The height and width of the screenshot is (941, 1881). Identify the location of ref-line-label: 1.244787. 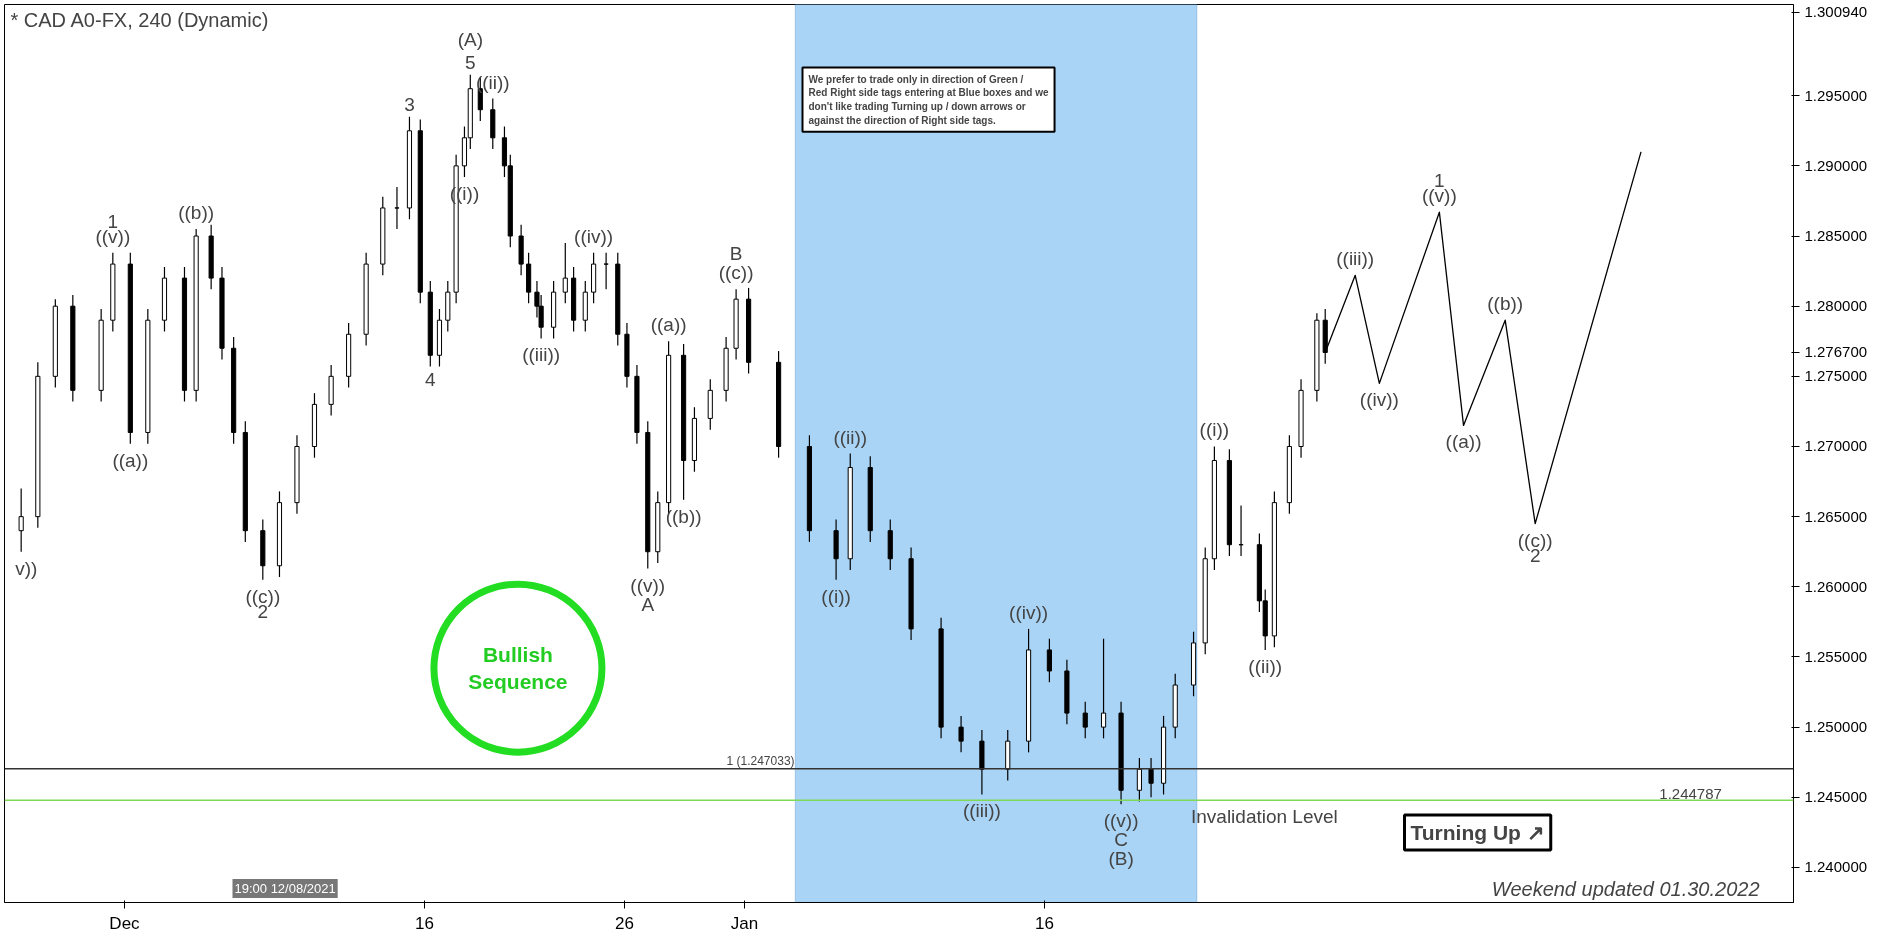
(1690, 794).